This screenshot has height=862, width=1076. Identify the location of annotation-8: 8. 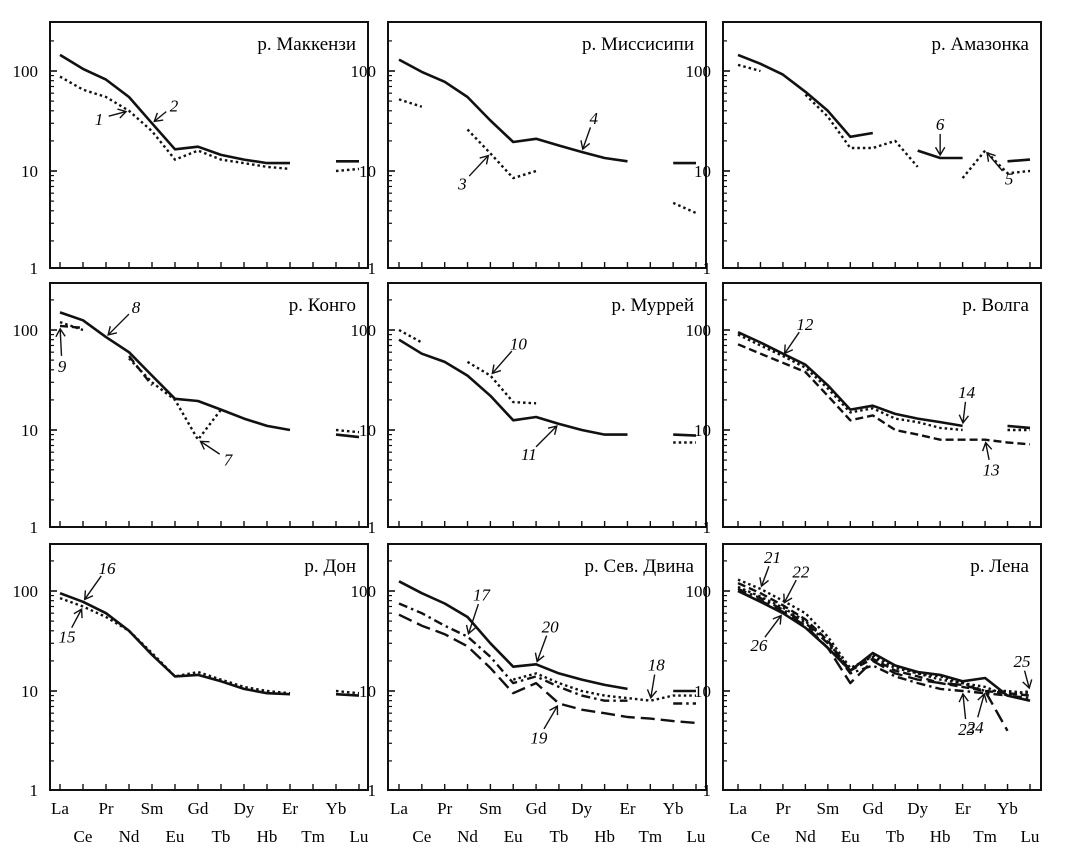
(124, 317).